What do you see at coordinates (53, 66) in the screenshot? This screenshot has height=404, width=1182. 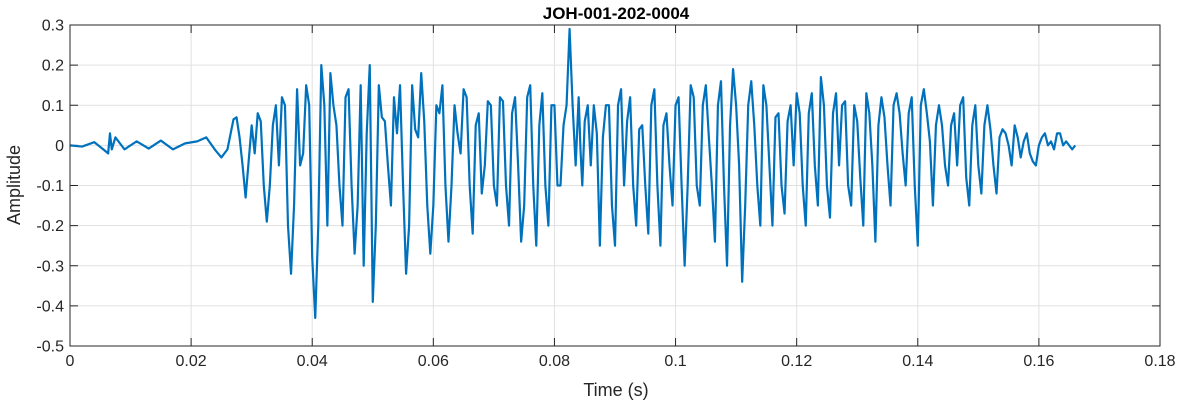 I see `y-tick-label: 0.2` at bounding box center [53, 66].